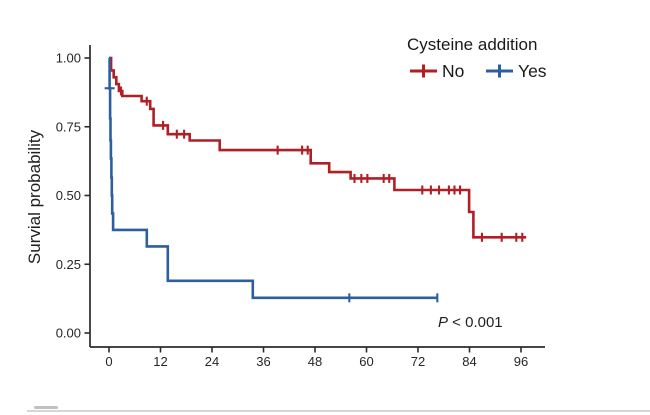 Image resolution: width=650 pixels, height=415 pixels. What do you see at coordinates (453, 71) in the screenshot?
I see `legend-label-no: No` at bounding box center [453, 71].